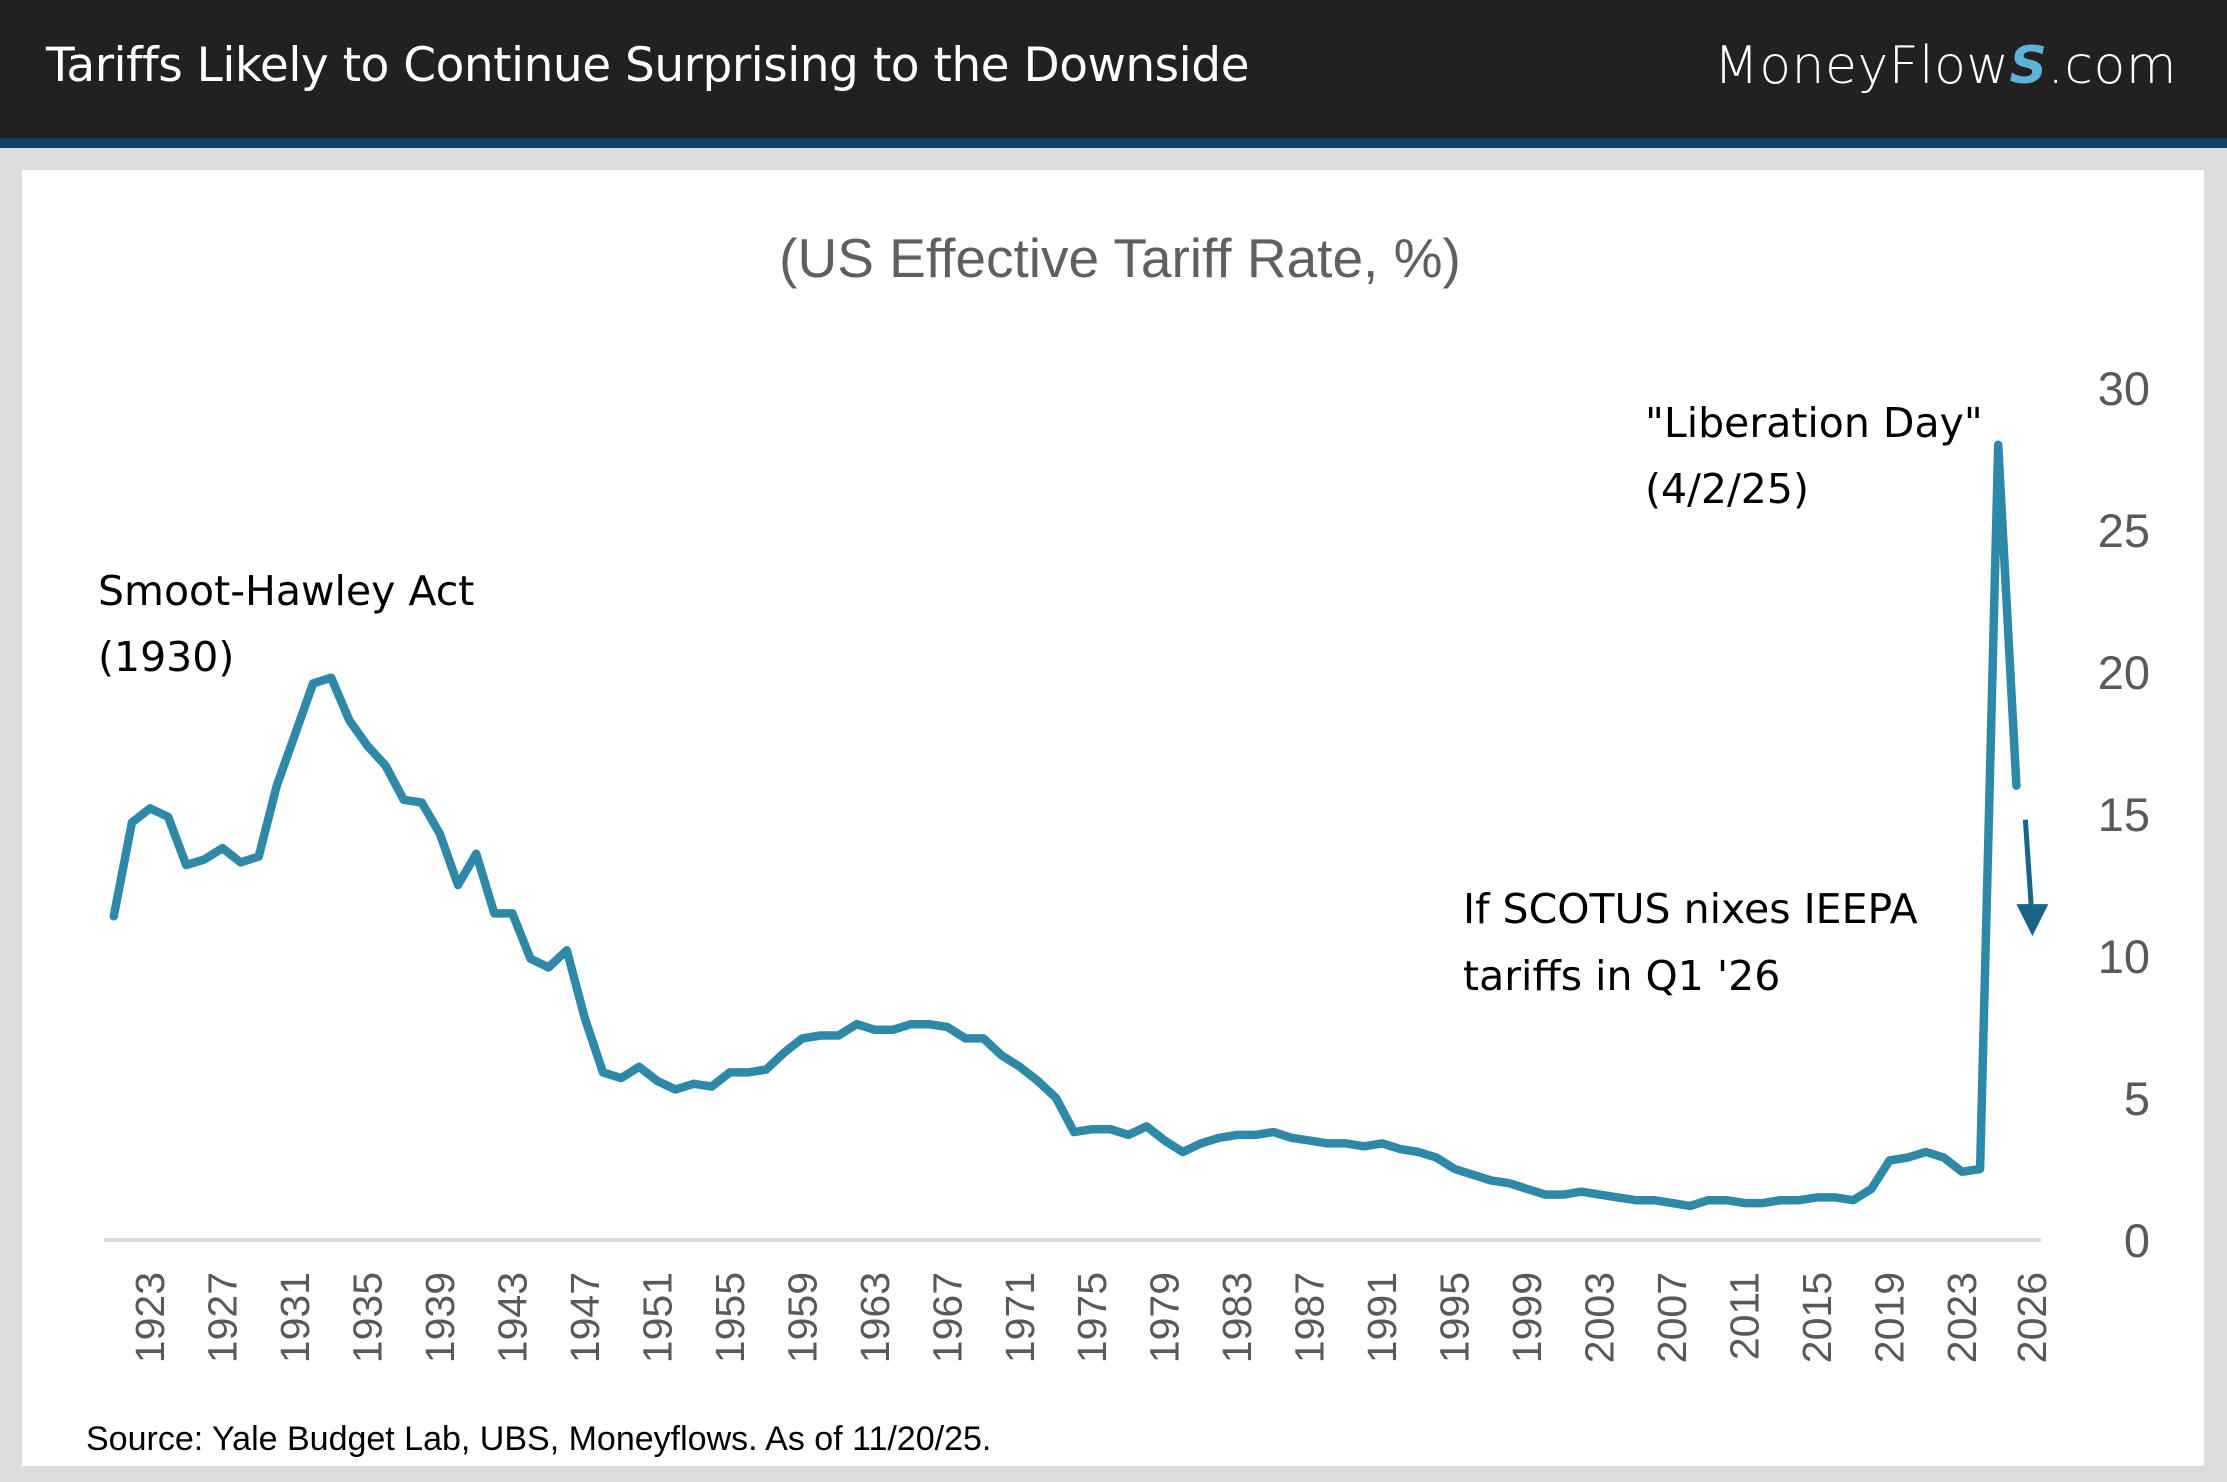 Image resolution: width=2227 pixels, height=1482 pixels. What do you see at coordinates (1817, 1317) in the screenshot?
I see `x-tick-label: 2015` at bounding box center [1817, 1317].